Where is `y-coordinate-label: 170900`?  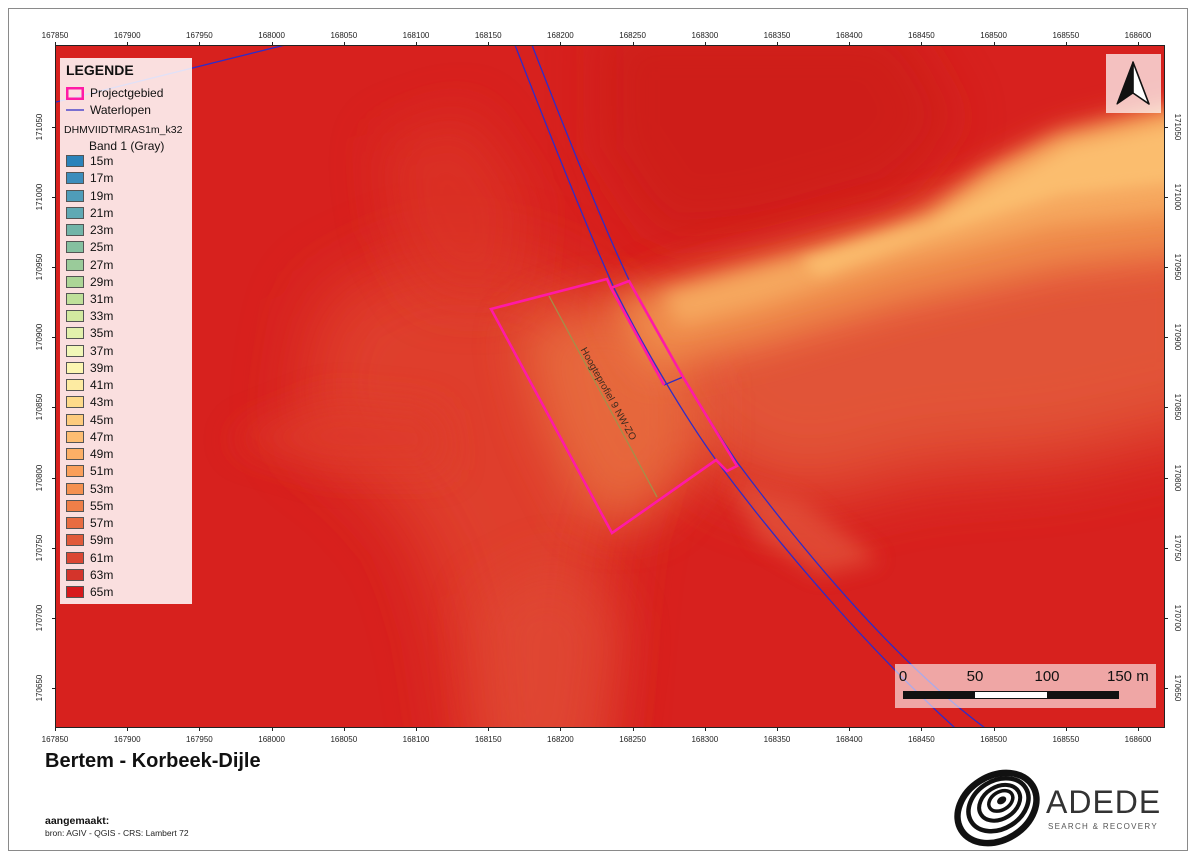 y-coordinate-label: 170900 is located at coordinates (39, 337).